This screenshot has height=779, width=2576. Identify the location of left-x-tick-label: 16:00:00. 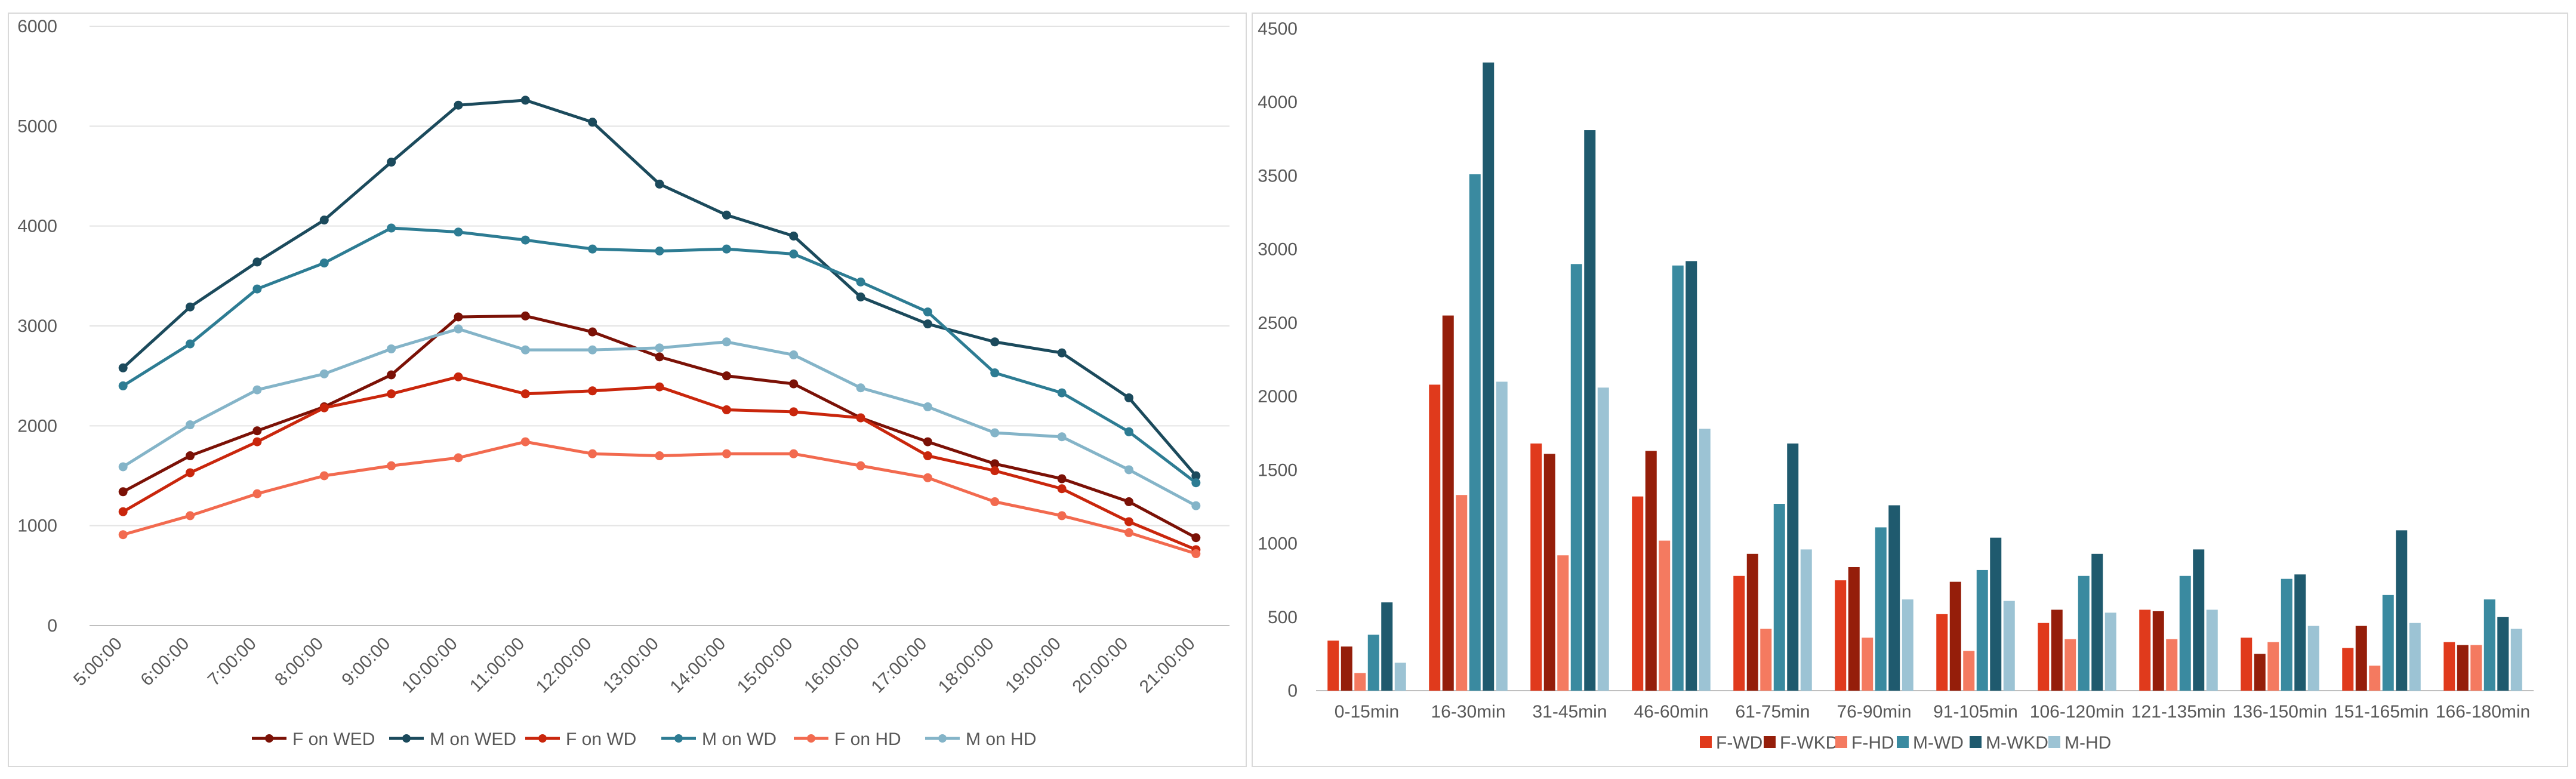
(832, 665).